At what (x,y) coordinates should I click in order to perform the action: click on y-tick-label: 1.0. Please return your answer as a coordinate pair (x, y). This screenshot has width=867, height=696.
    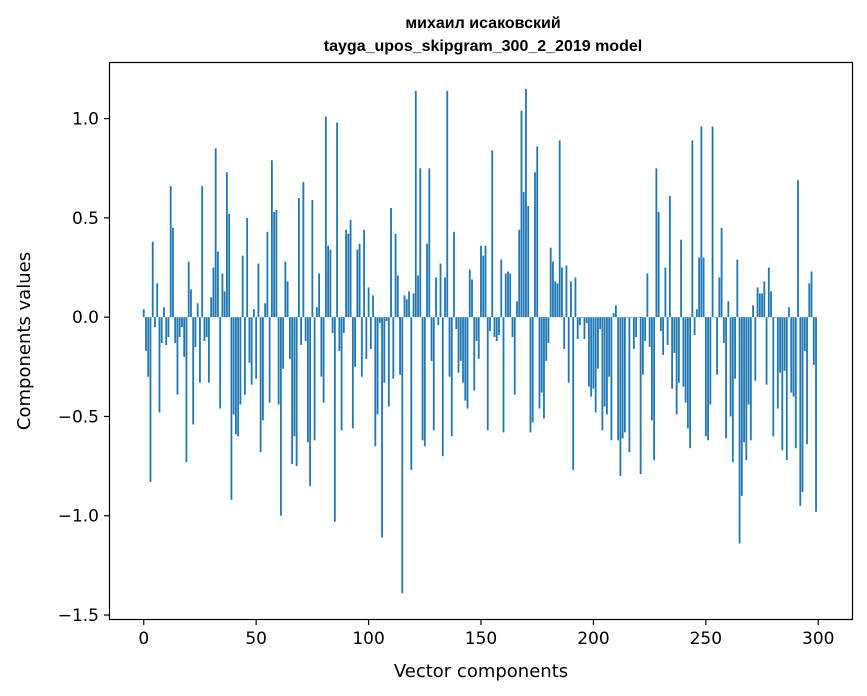
    Looking at the image, I should click on (85, 120).